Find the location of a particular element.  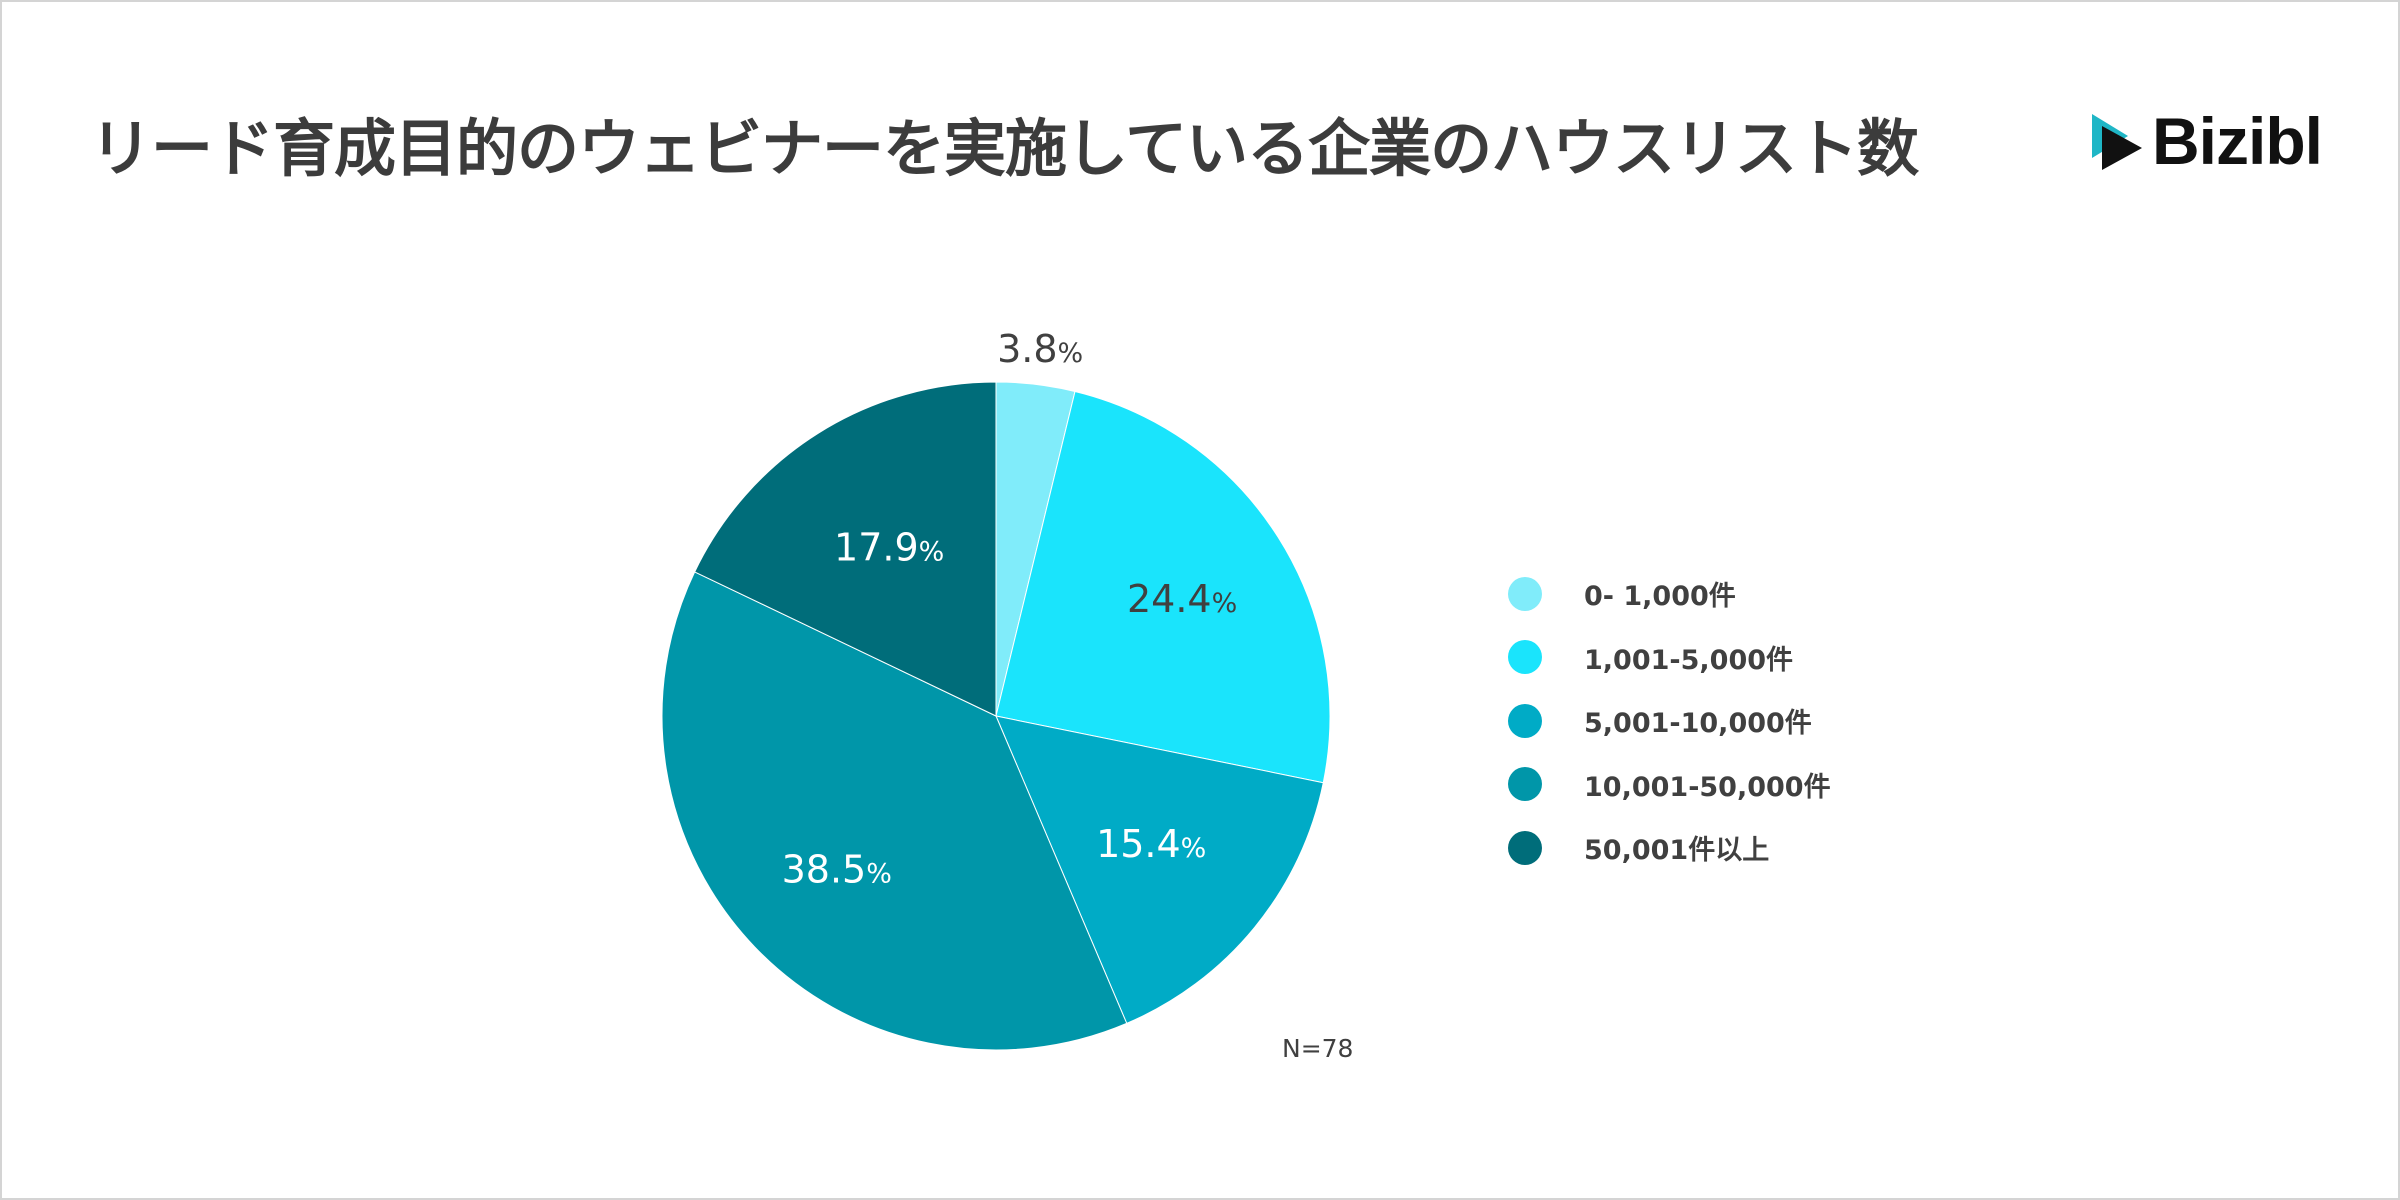

legend-item: 0- 1,000件 is located at coordinates (1669, 594).